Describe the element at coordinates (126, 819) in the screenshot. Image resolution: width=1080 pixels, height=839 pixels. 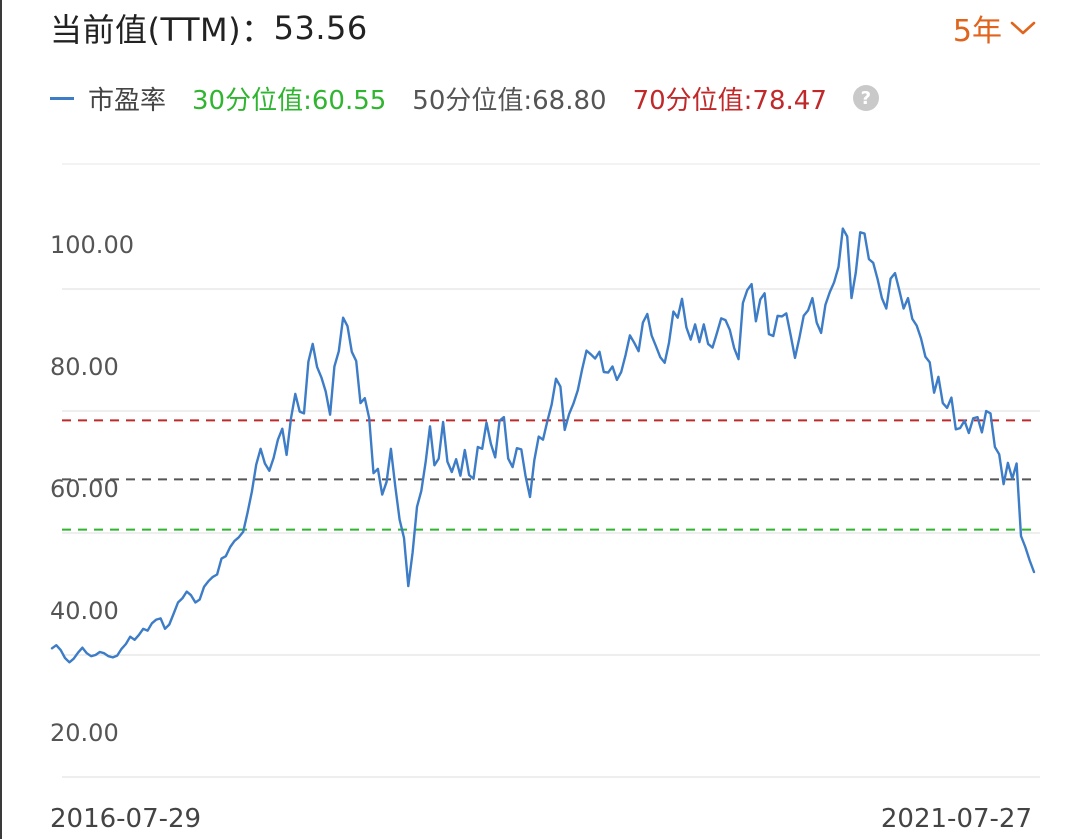
I see `x-axis-start-label: 2016-07-29` at that location.